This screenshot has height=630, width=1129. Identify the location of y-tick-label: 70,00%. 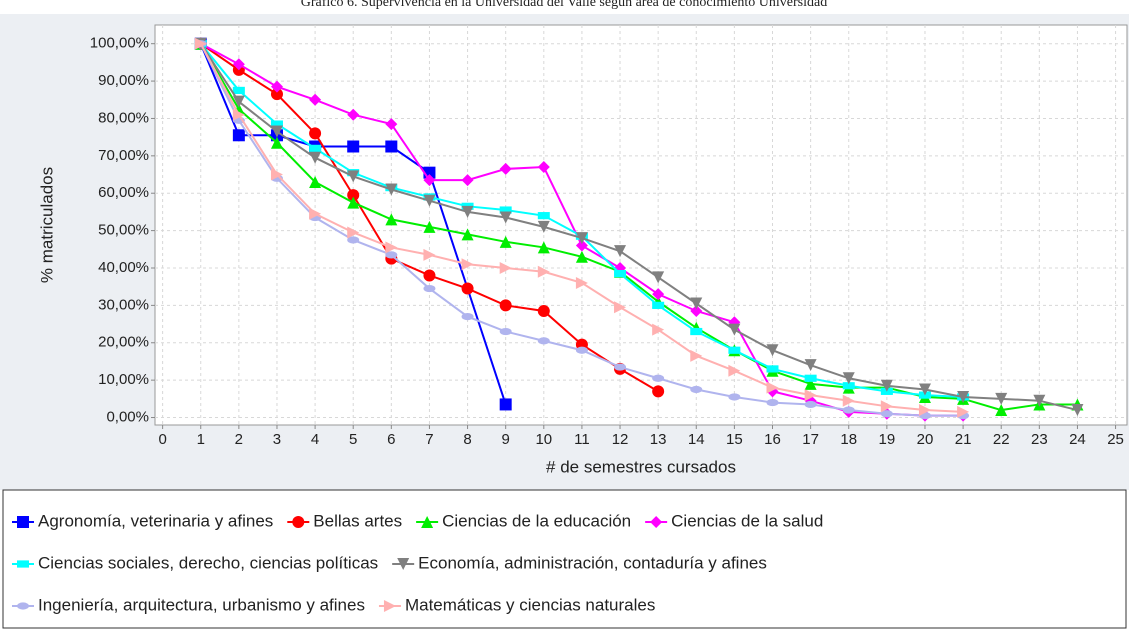
(123, 155).